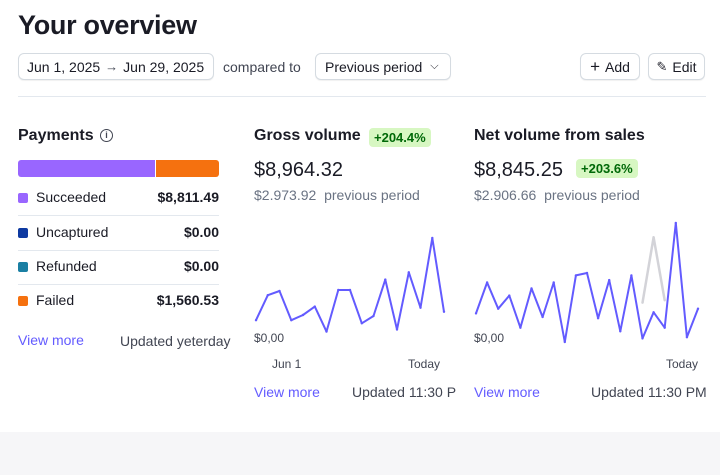 Image resolution: width=720 pixels, height=475 pixels. I want to click on row-value: $0.00, so click(201, 232).